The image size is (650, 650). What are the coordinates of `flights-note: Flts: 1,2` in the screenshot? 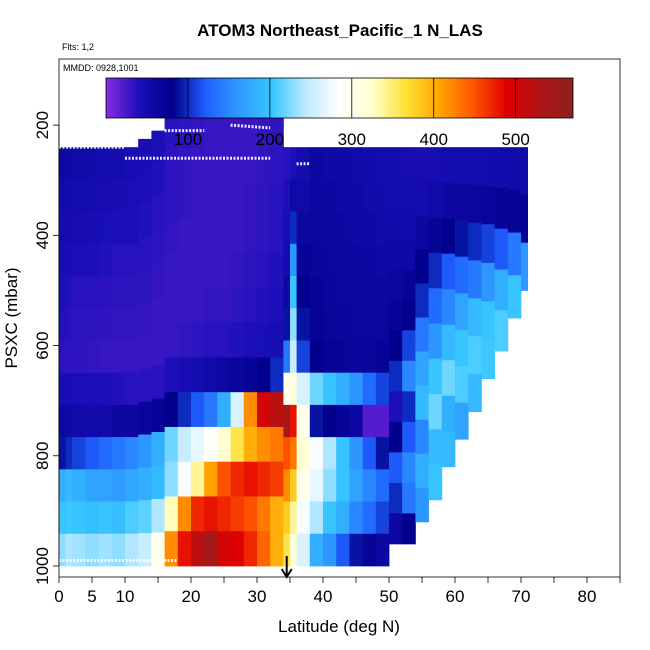 It's located at (78, 47).